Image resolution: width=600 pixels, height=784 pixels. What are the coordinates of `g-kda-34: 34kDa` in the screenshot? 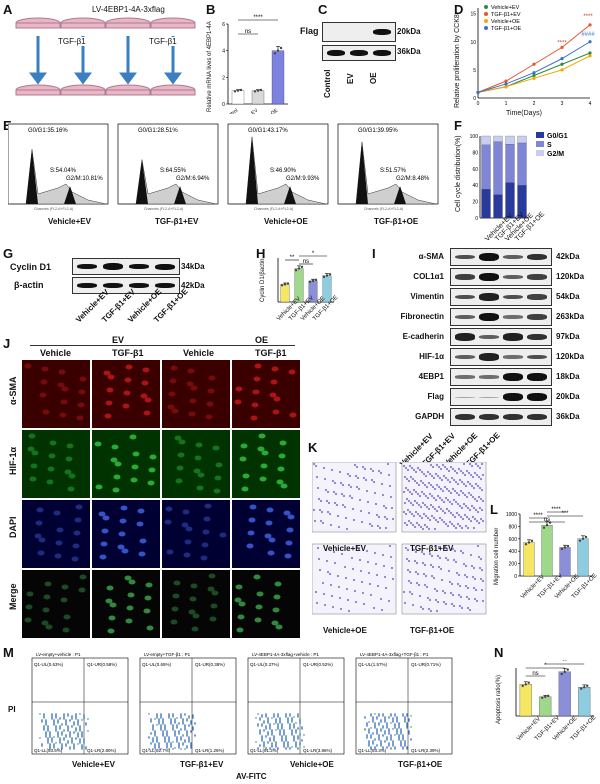 It's located at (193, 266).